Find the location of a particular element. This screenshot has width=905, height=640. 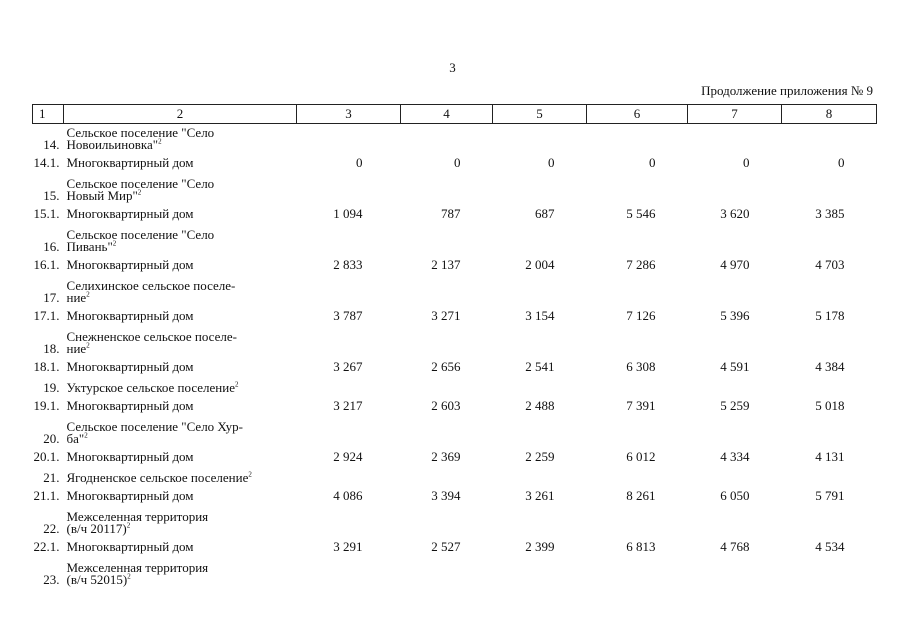

row-value-col-5: 3 154 is located at coordinates (540, 315).